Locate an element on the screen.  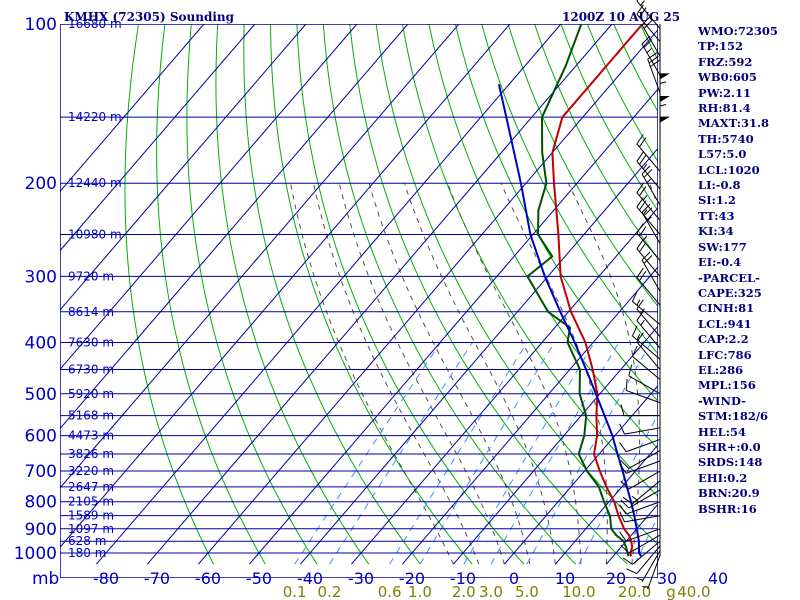
height-label: 5920 m is located at coordinates (91, 394).